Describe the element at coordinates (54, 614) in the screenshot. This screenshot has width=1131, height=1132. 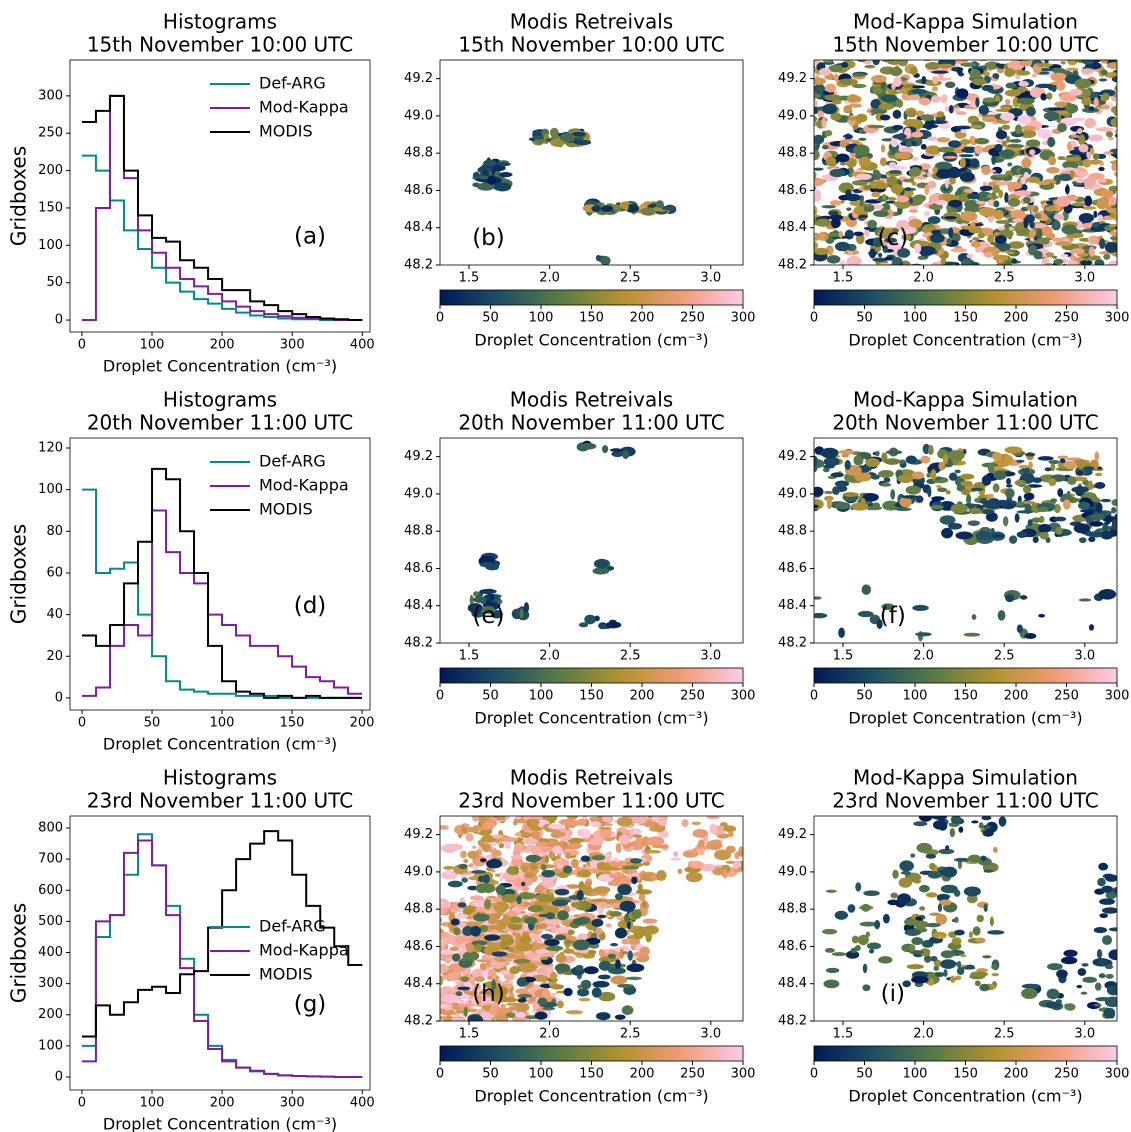
I see `y-tick-label: 40` at that location.